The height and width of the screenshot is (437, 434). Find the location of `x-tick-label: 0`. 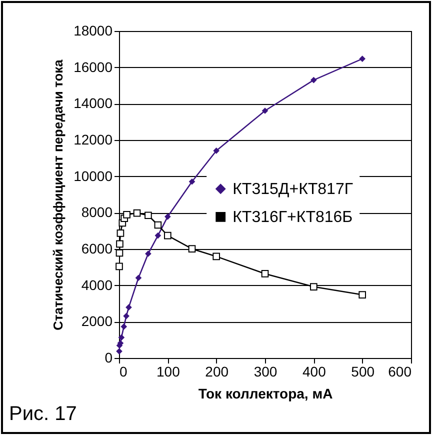

x-tick-label: 0 is located at coordinates (124, 372).